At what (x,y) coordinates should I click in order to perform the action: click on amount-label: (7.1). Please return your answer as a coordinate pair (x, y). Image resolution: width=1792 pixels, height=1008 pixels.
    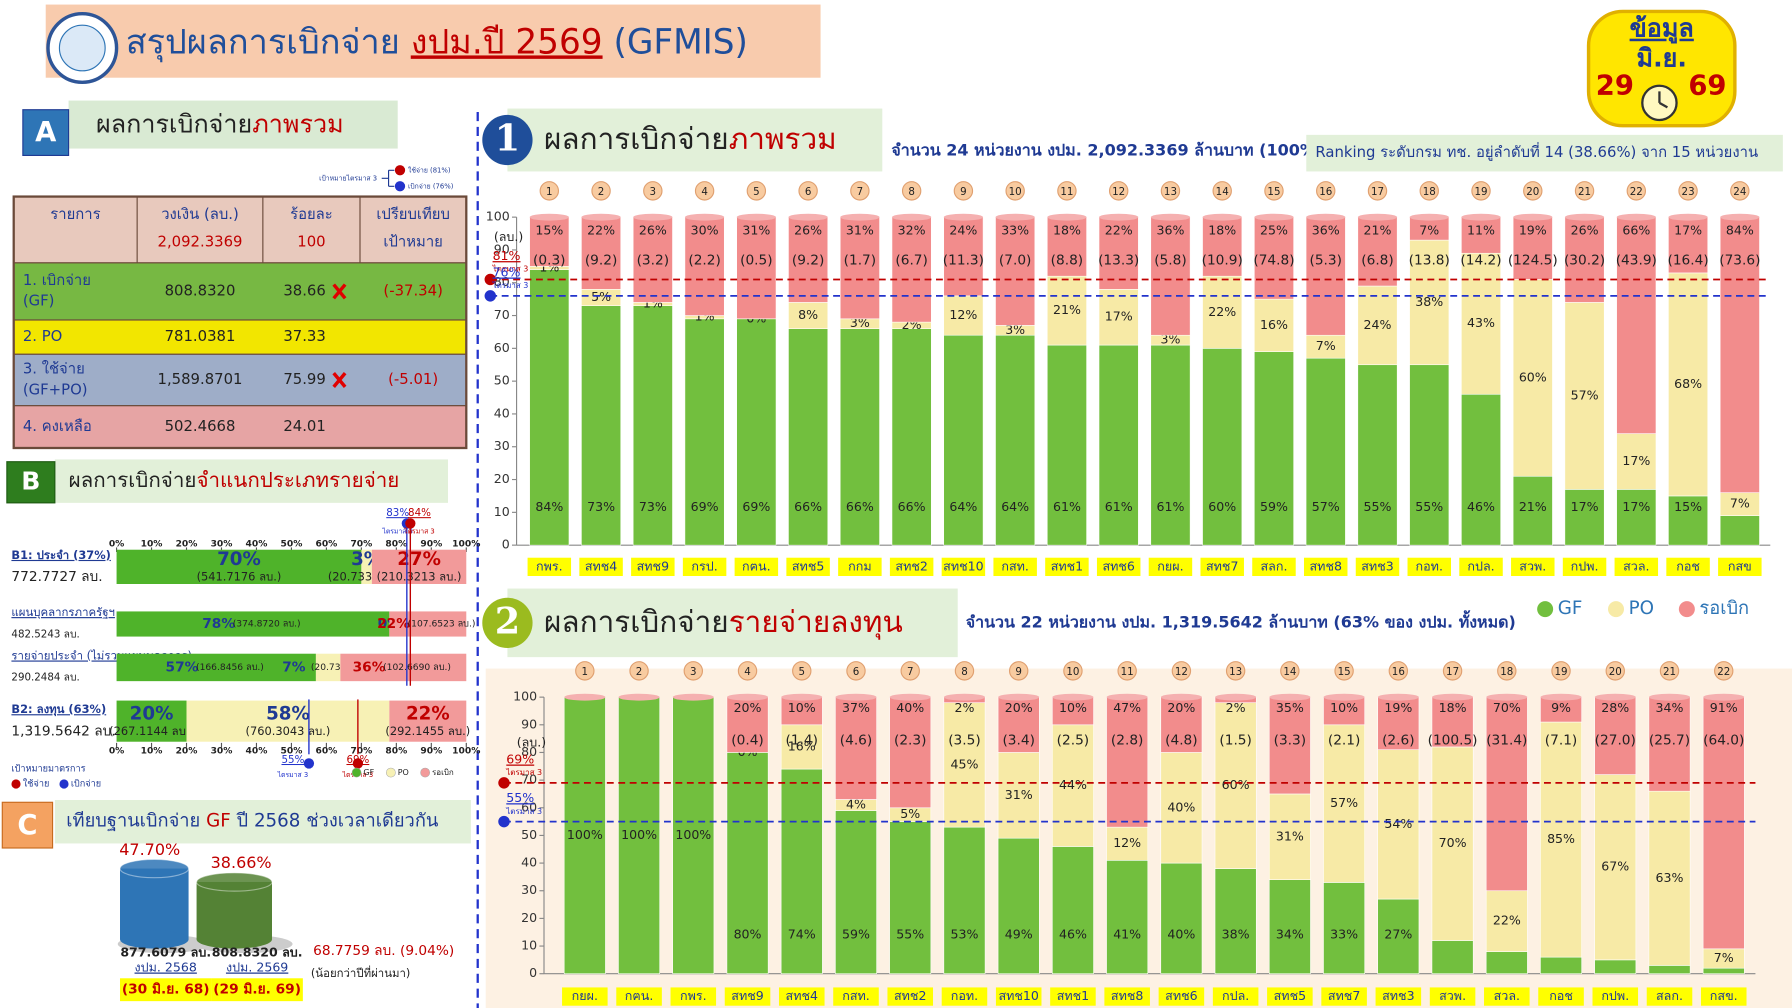
    Looking at the image, I should click on (1561, 741).